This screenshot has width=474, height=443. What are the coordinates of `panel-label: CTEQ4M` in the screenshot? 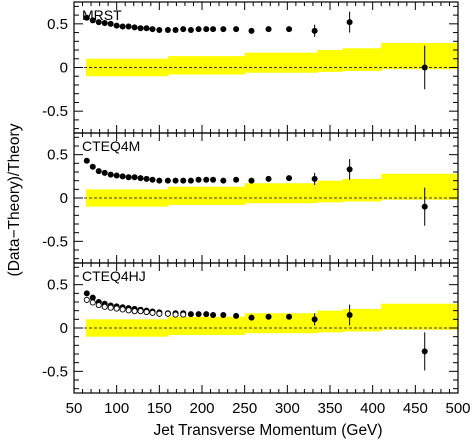 It's located at (111, 146).